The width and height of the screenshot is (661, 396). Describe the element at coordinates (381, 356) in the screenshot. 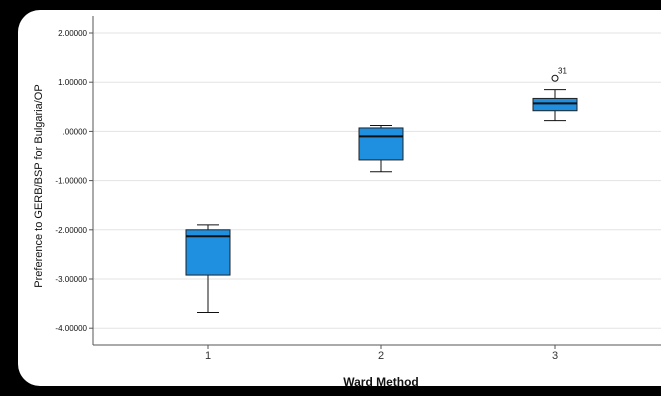

I see `x-tick-label: 2` at that location.